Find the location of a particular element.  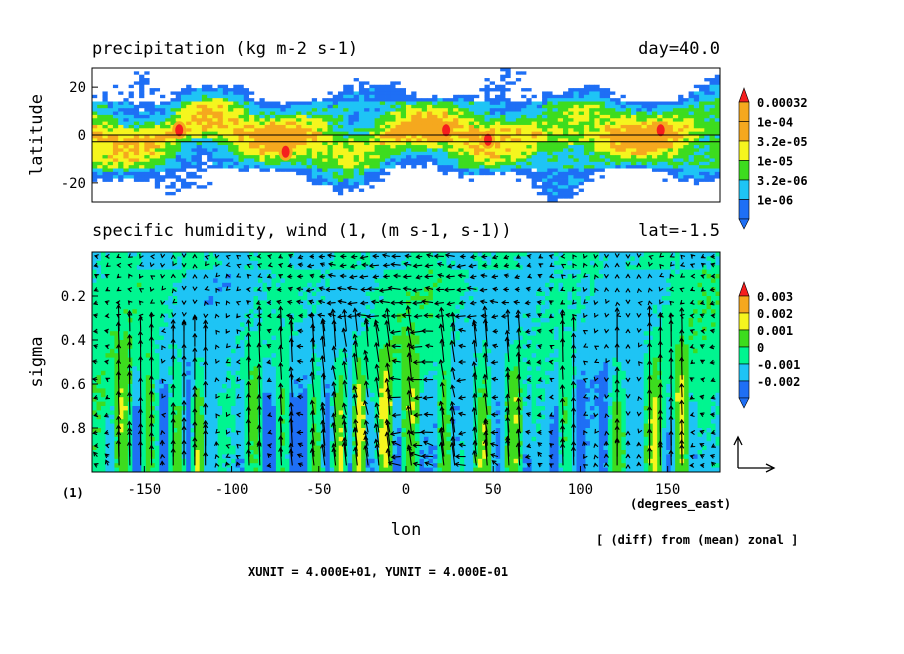

legend-swatch is located at coordinates (744, 189).